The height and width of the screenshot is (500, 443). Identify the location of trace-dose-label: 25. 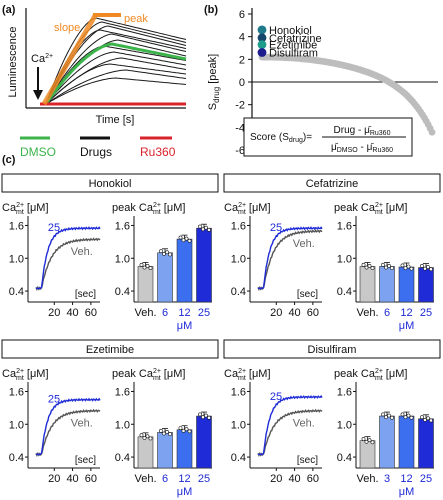
(276, 228).